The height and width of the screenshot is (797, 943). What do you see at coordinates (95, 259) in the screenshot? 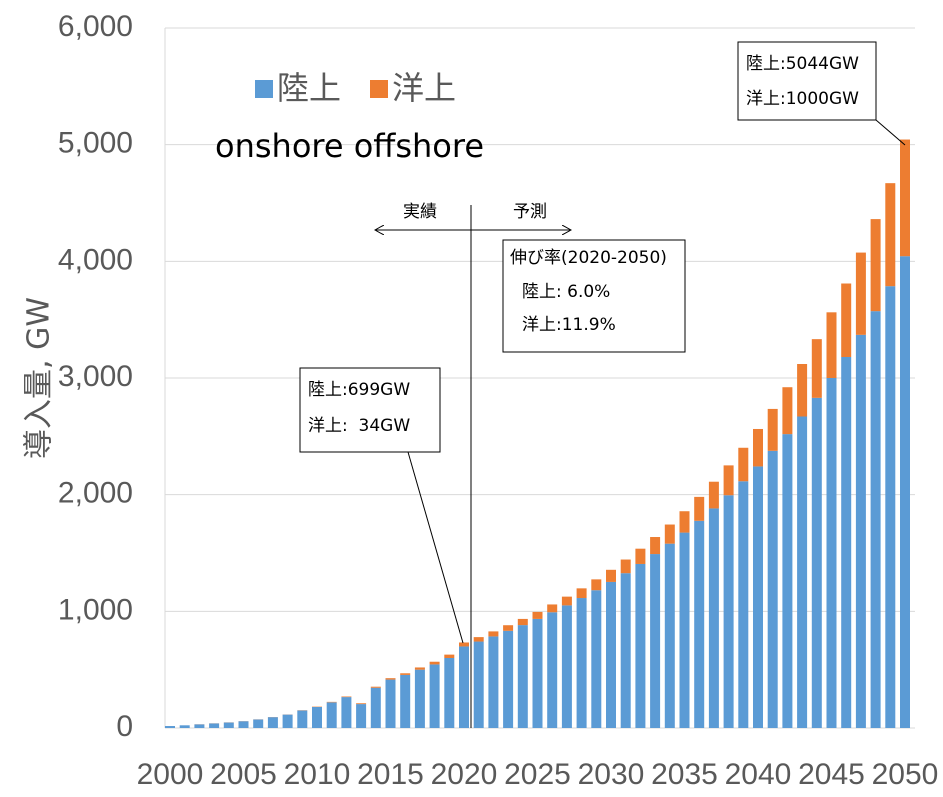
I see `y-tick-label: 4,000` at bounding box center [95, 259].